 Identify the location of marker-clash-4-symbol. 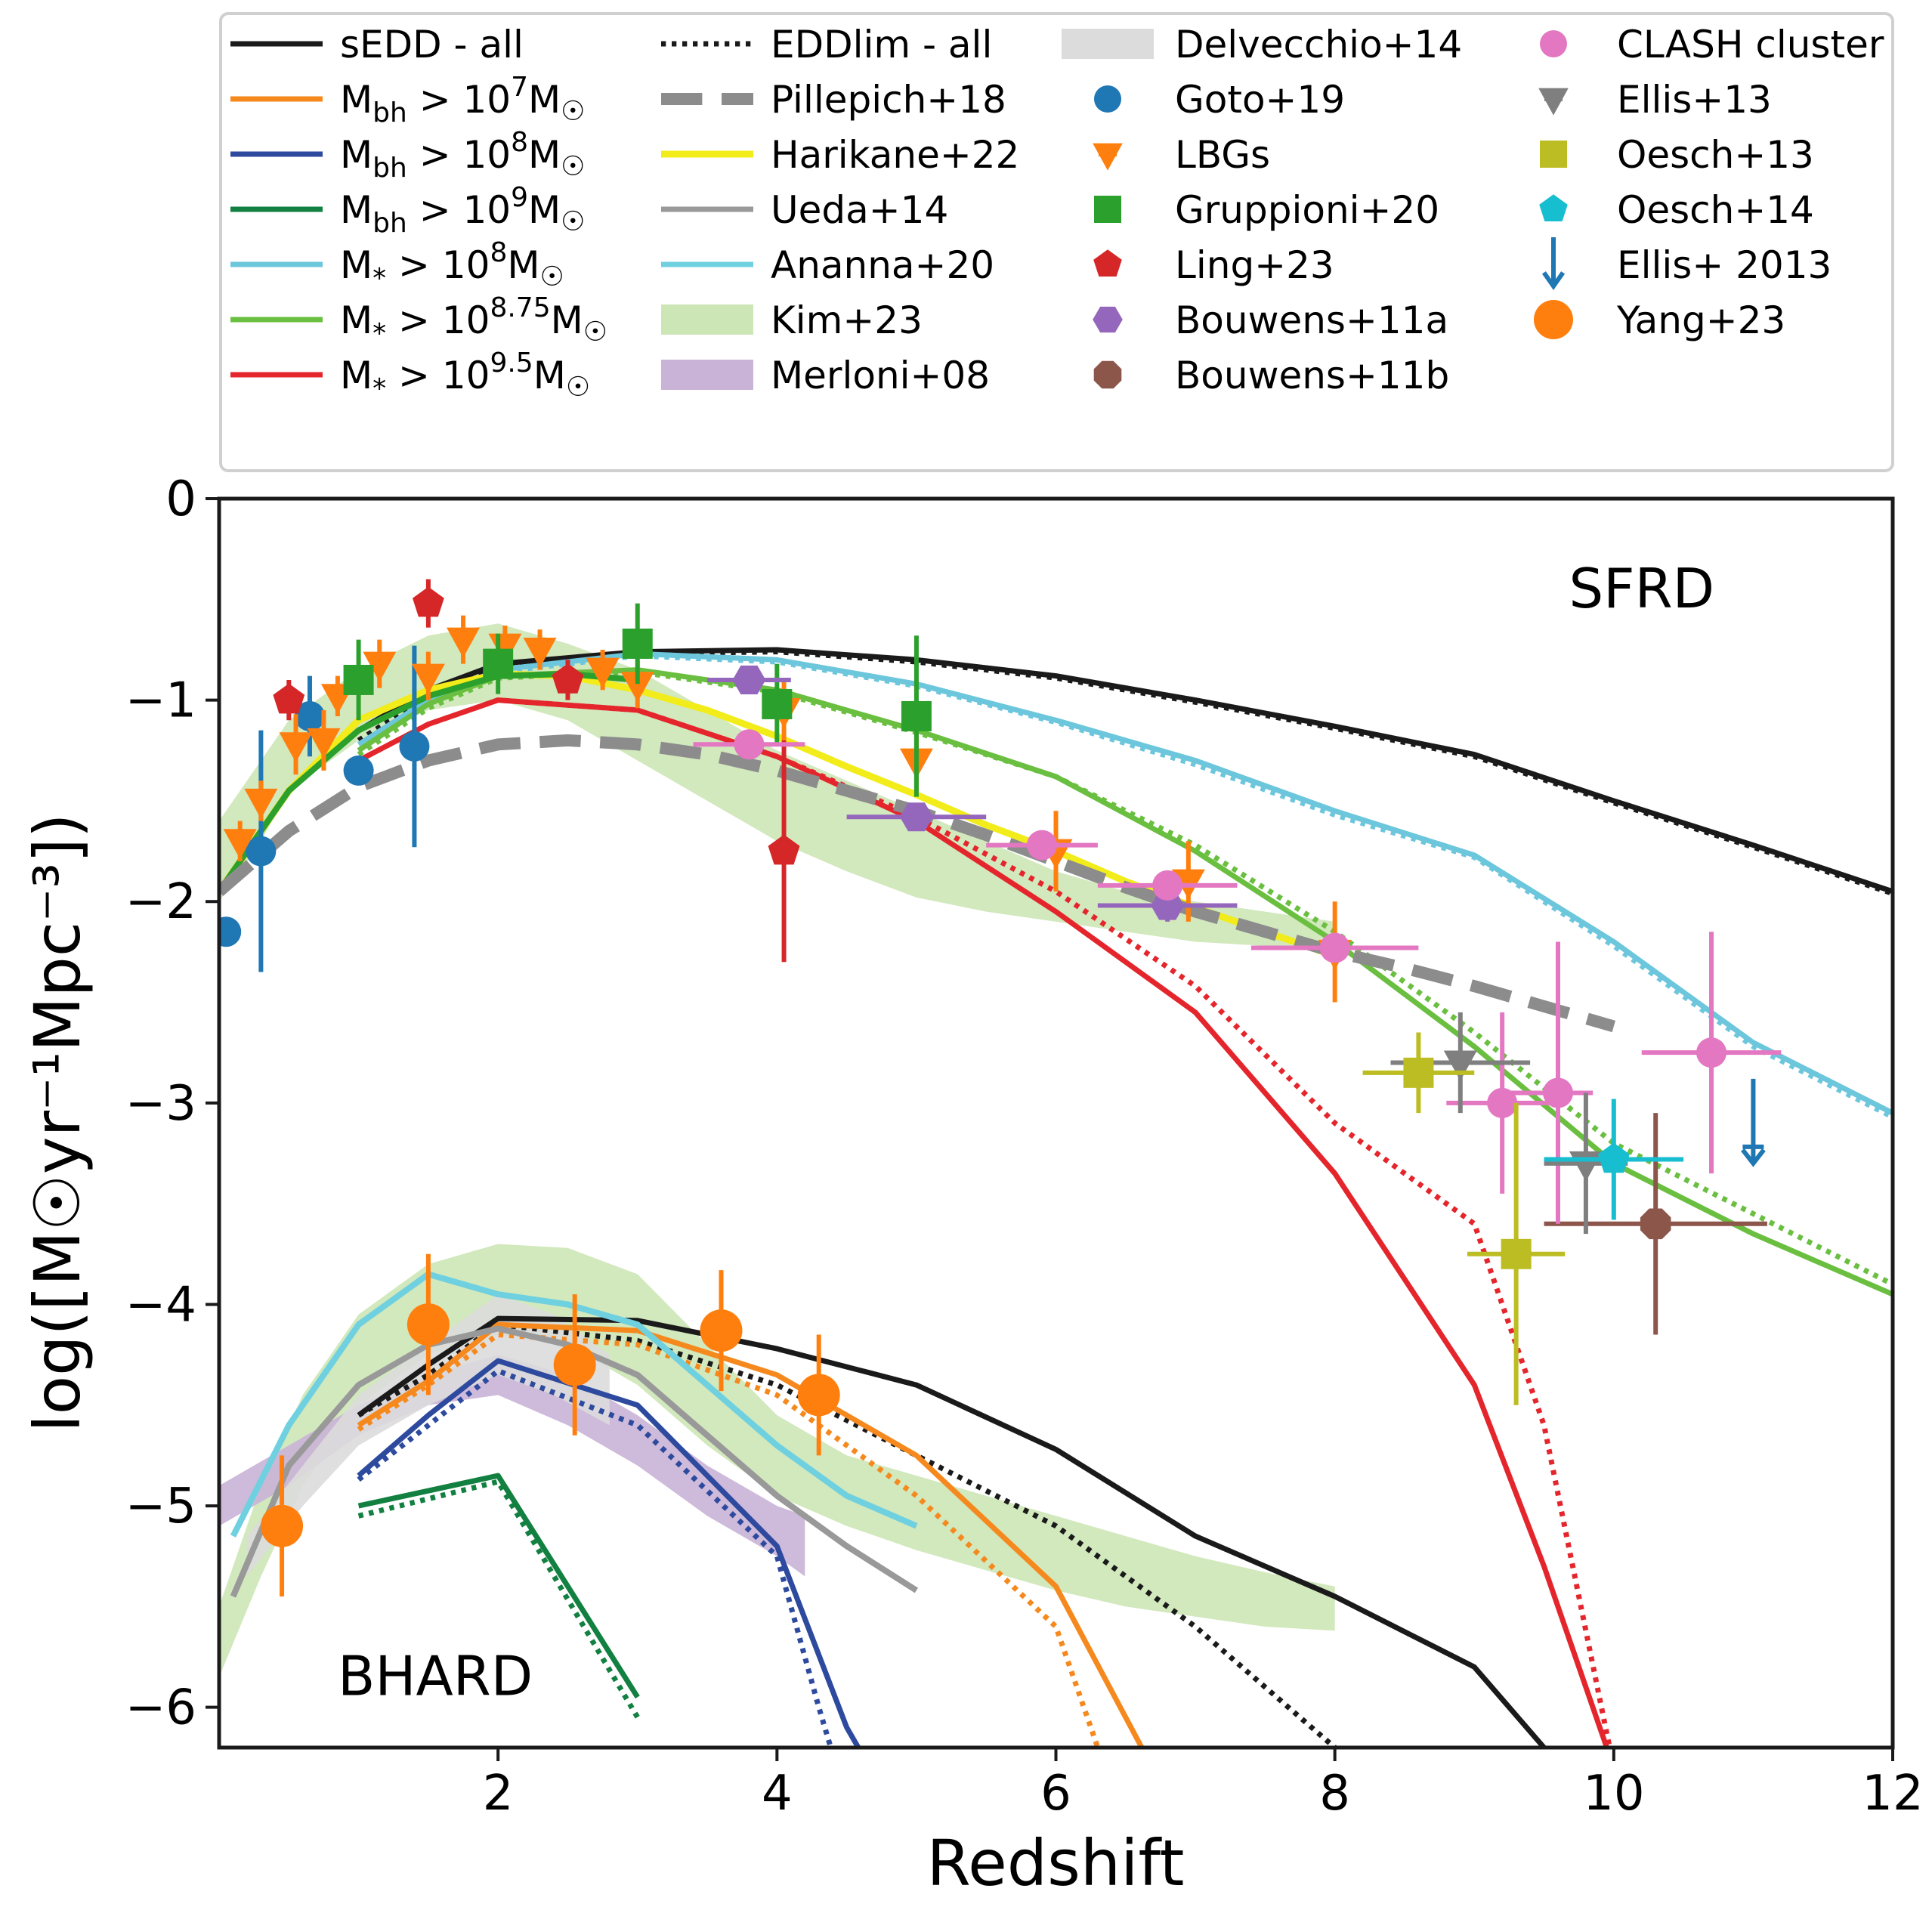
(1502, 1102).